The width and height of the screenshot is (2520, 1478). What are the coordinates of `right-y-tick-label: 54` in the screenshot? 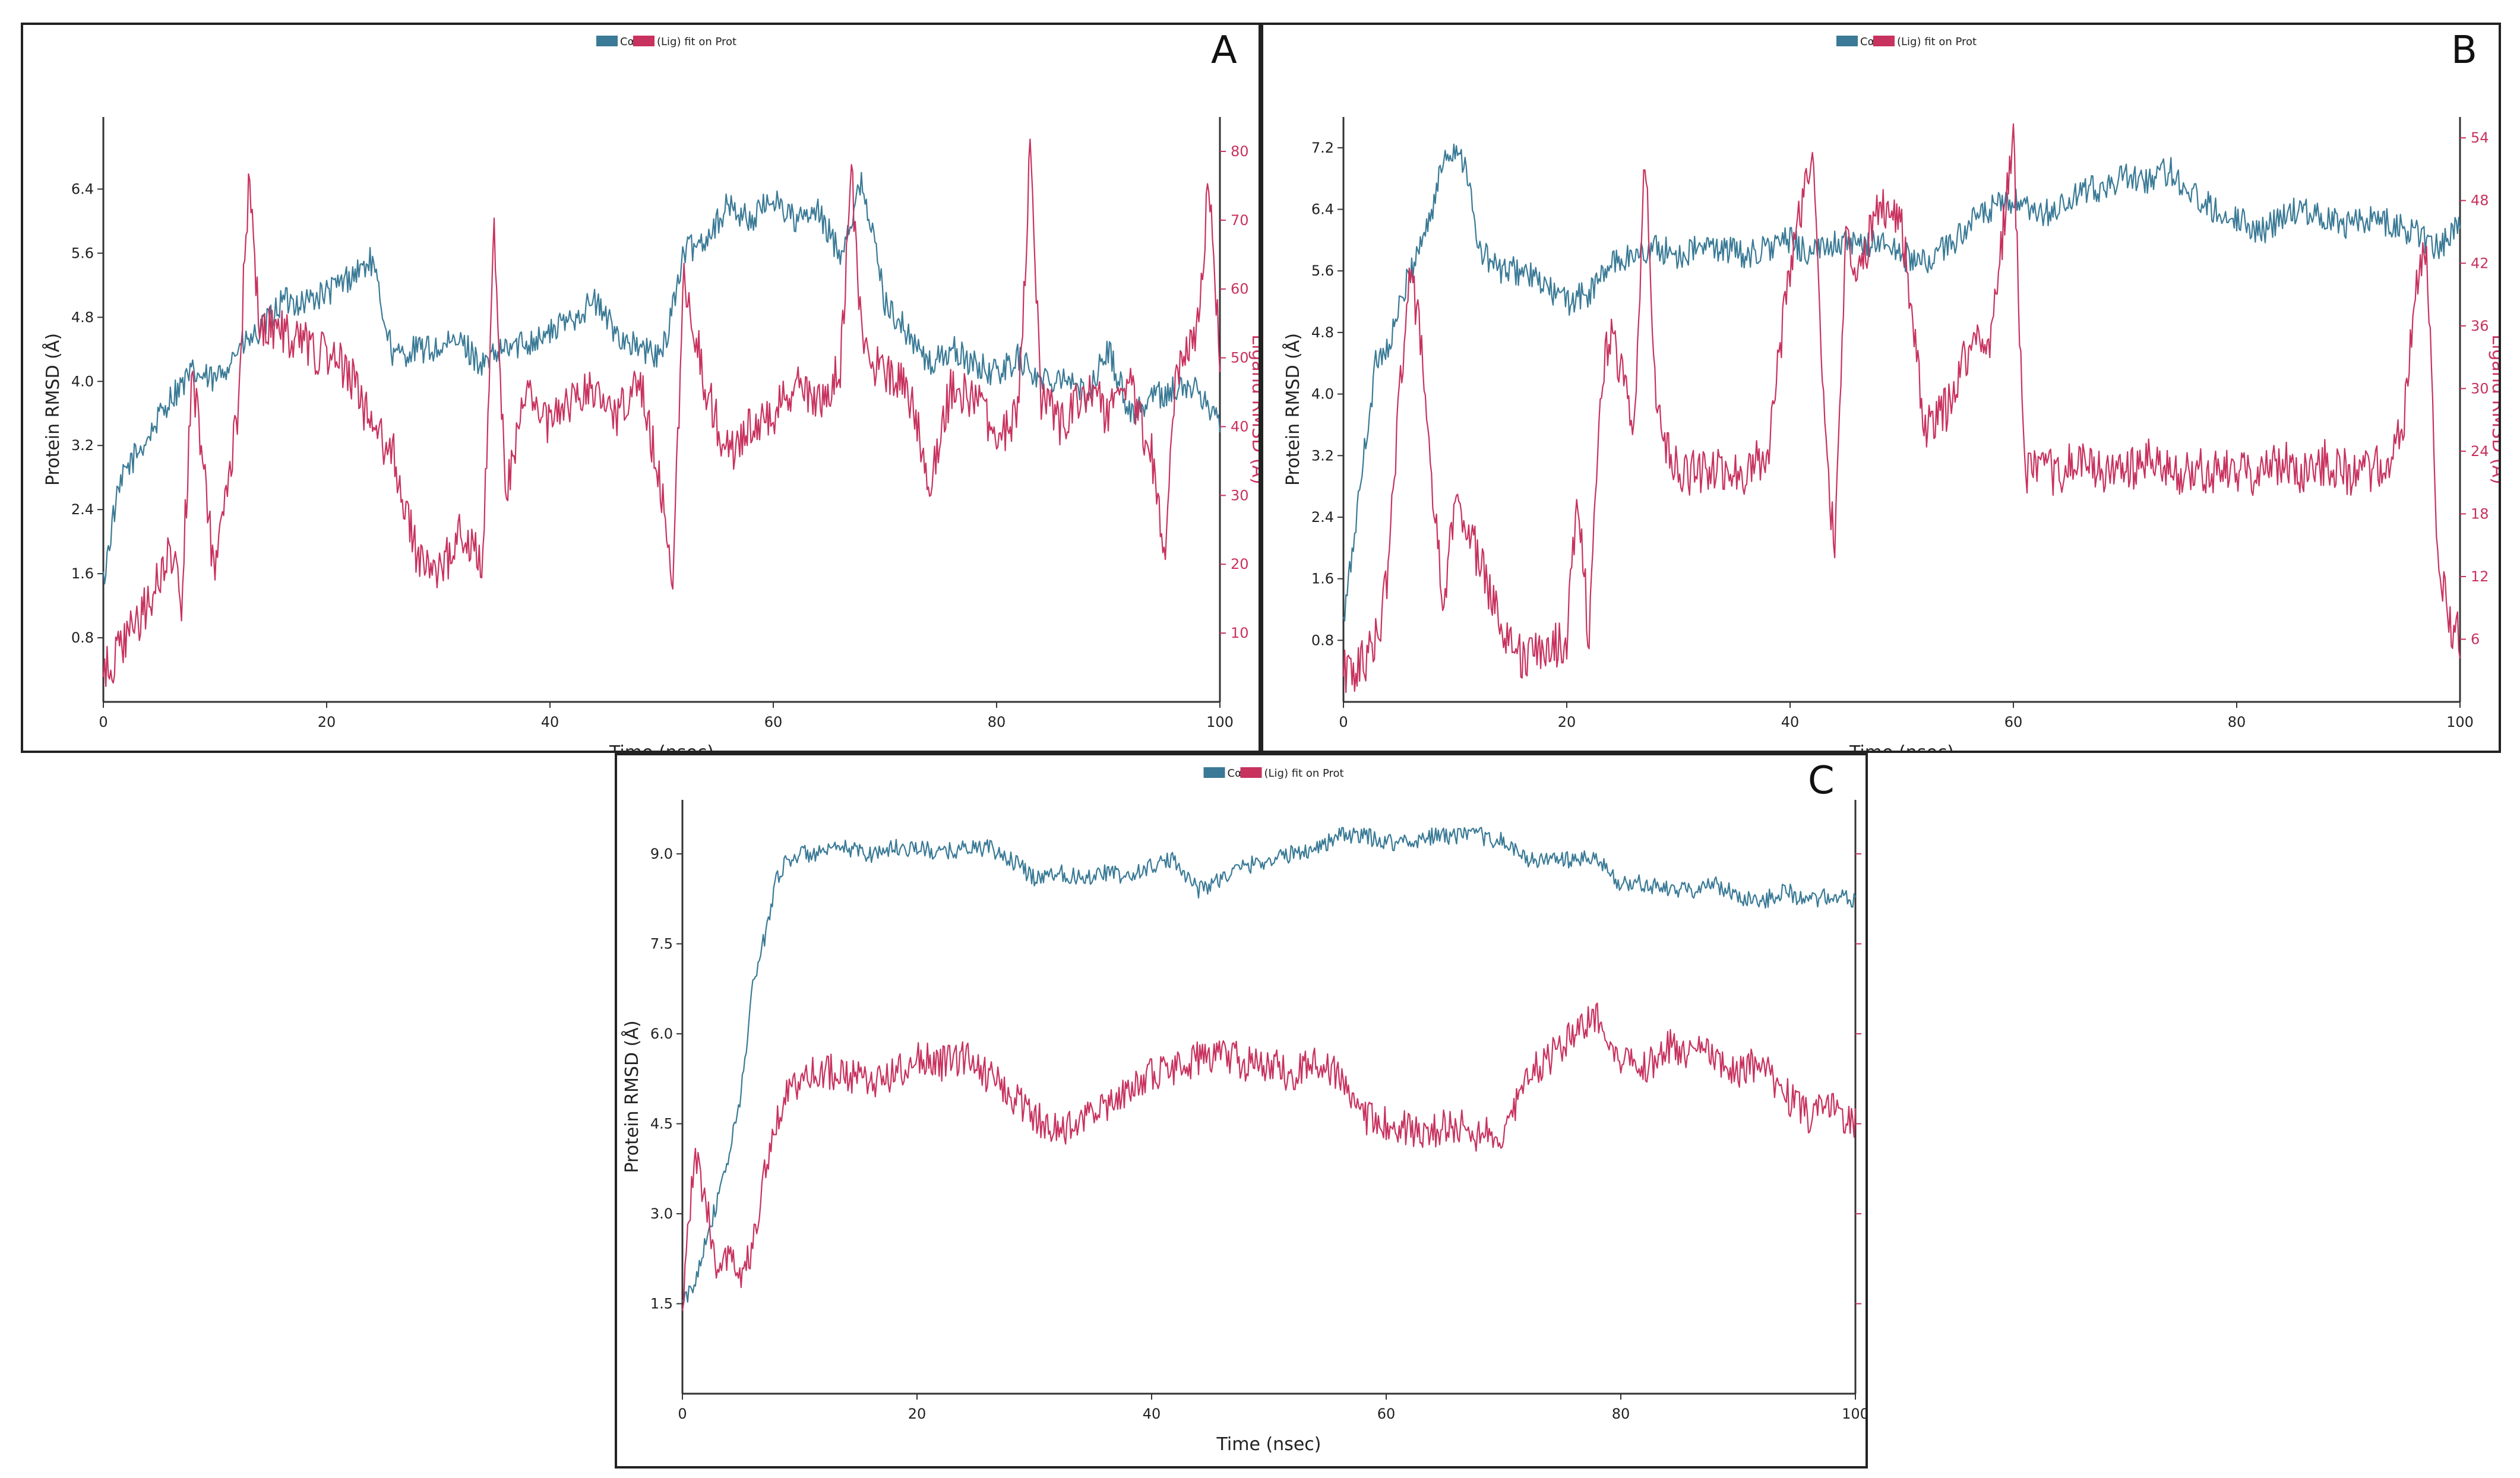 It's located at (2480, 137).